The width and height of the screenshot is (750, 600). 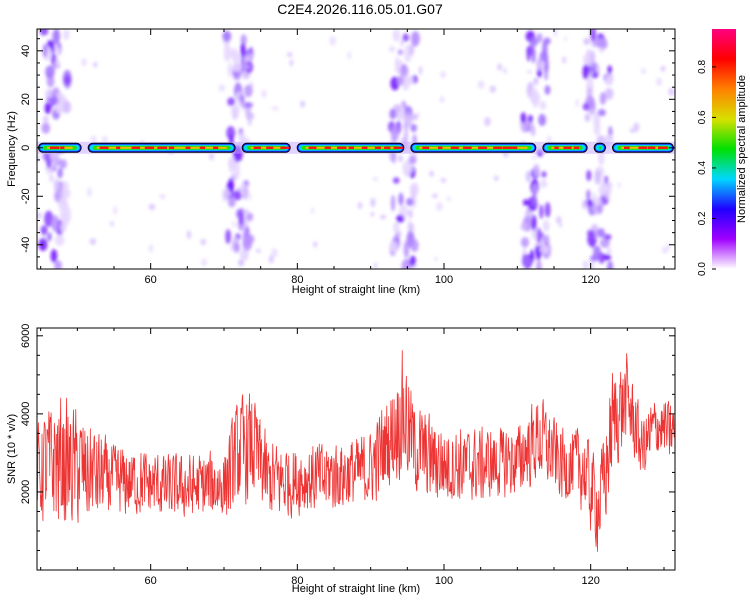 What do you see at coordinates (26, 148) in the screenshot?
I see `spectrogram-y-tick-label: 0` at bounding box center [26, 148].